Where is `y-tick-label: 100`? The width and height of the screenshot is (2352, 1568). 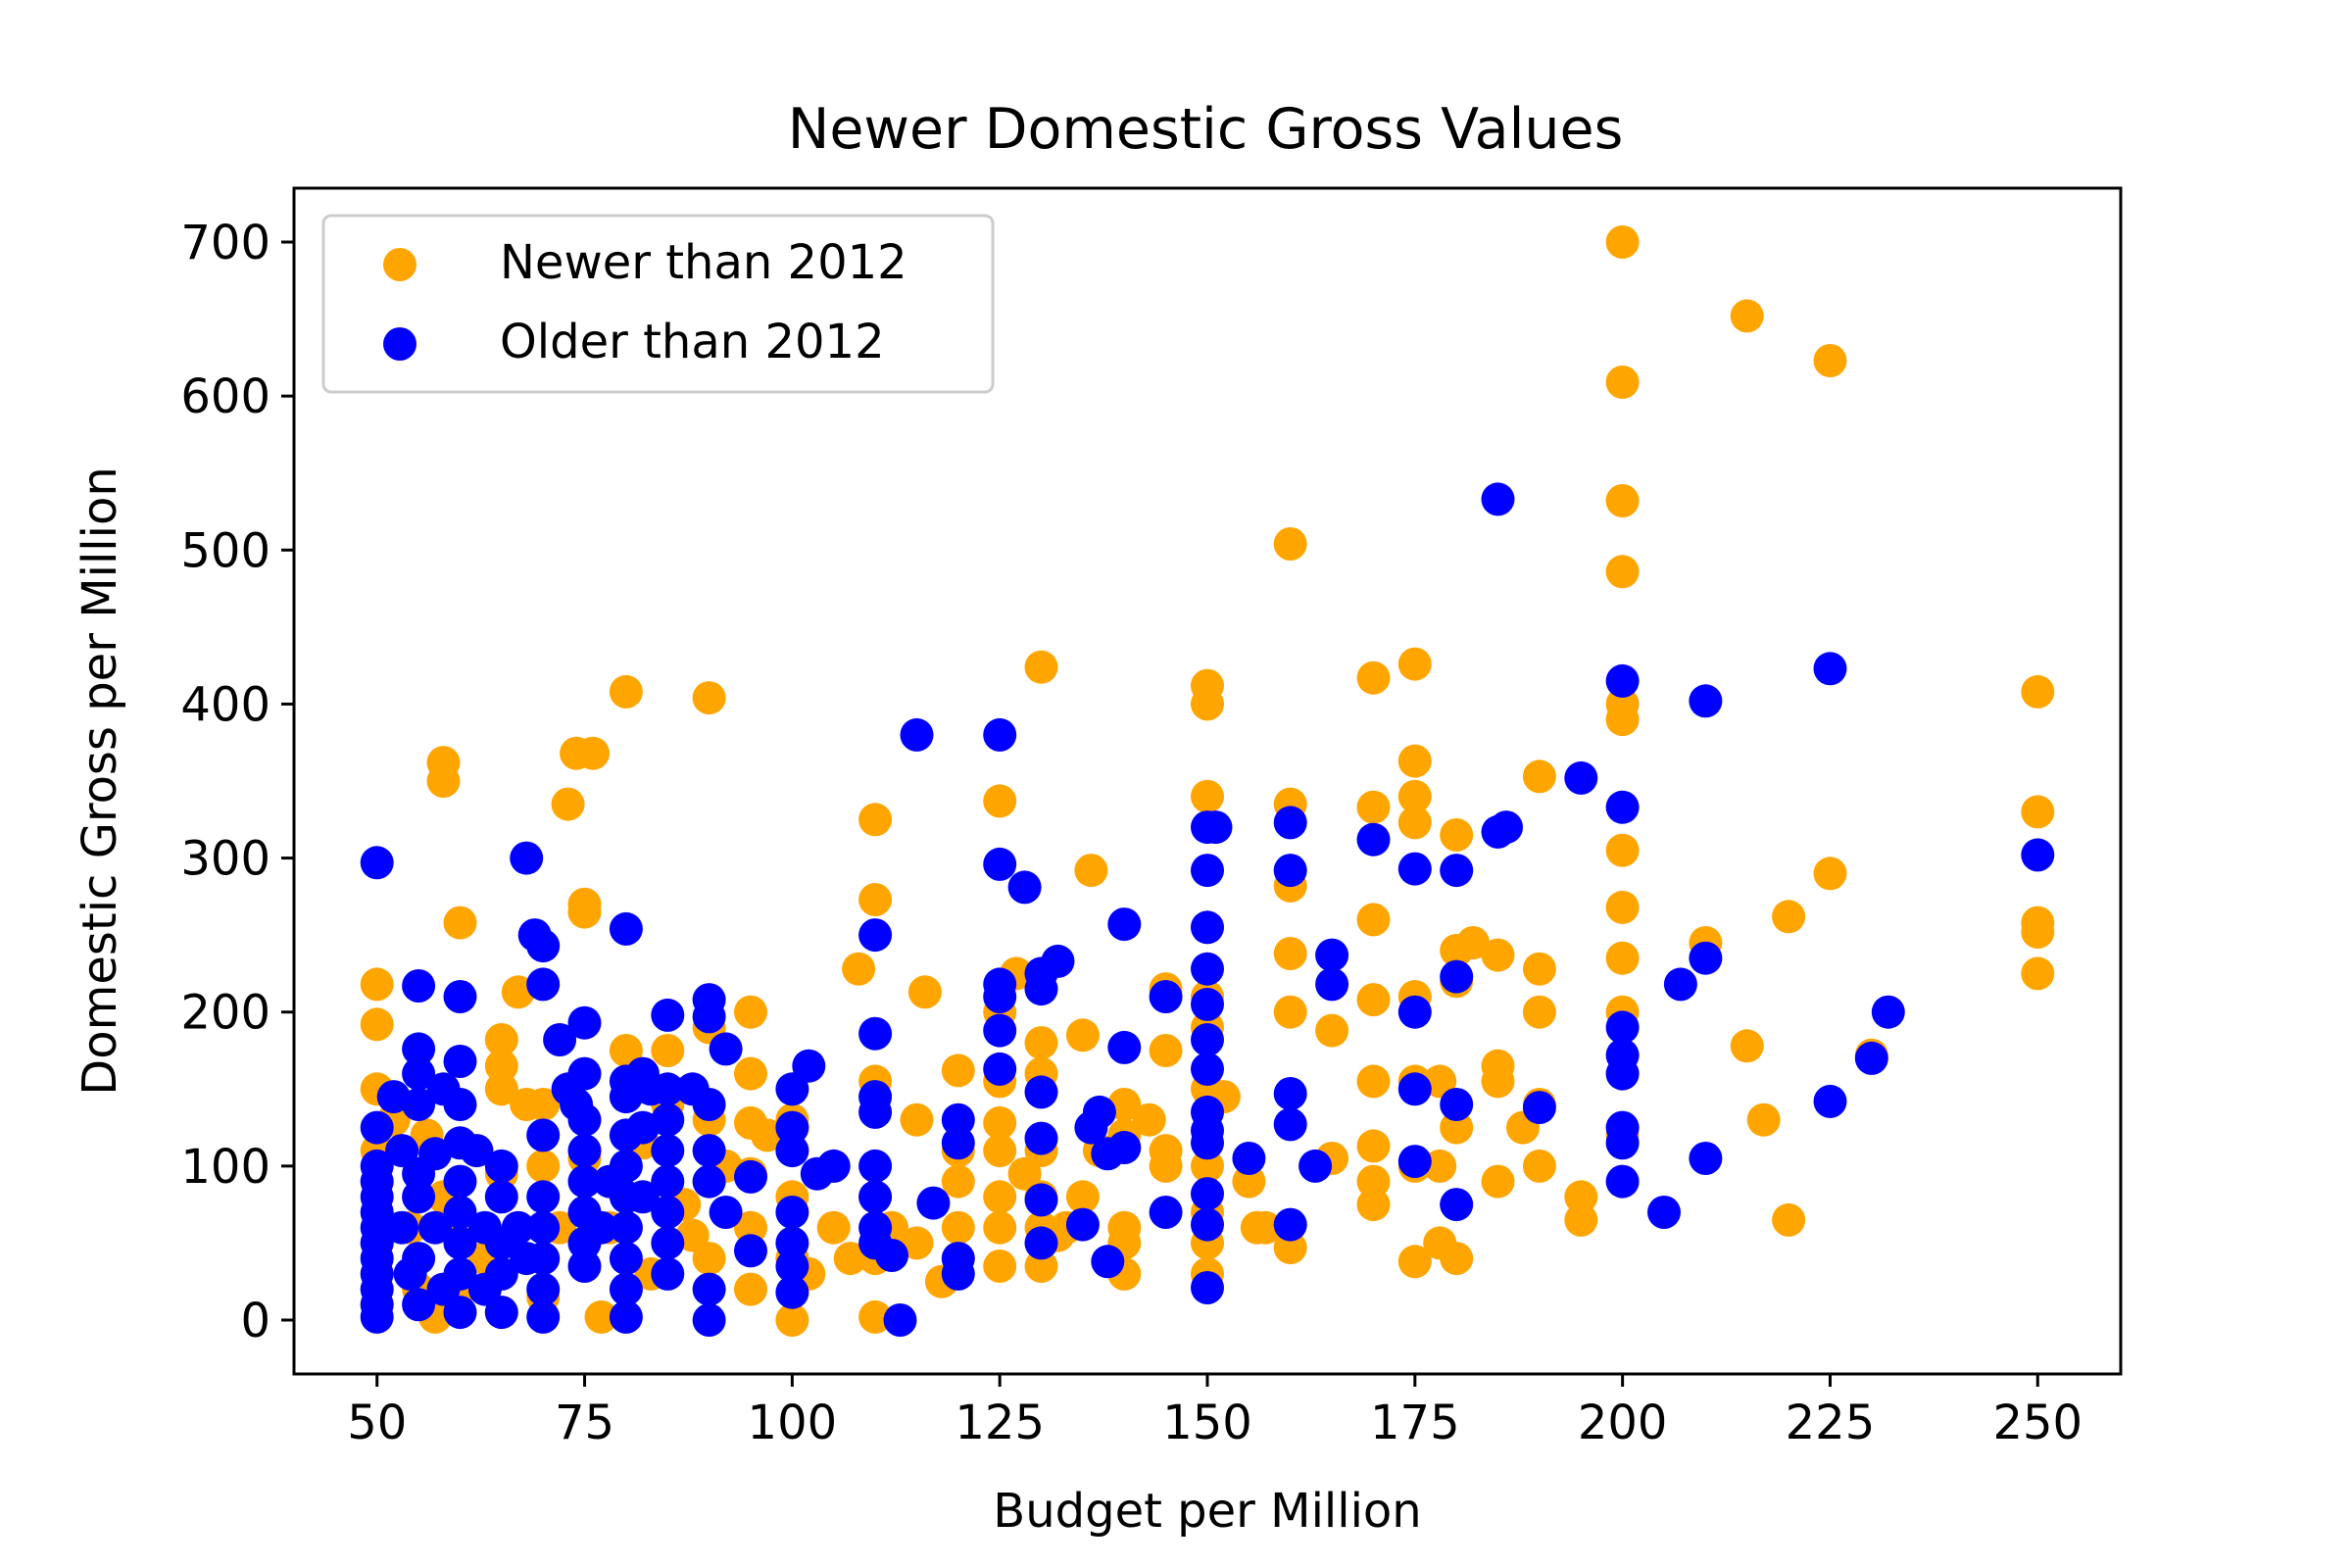
y-tick-label: 100 is located at coordinates (225, 1167).